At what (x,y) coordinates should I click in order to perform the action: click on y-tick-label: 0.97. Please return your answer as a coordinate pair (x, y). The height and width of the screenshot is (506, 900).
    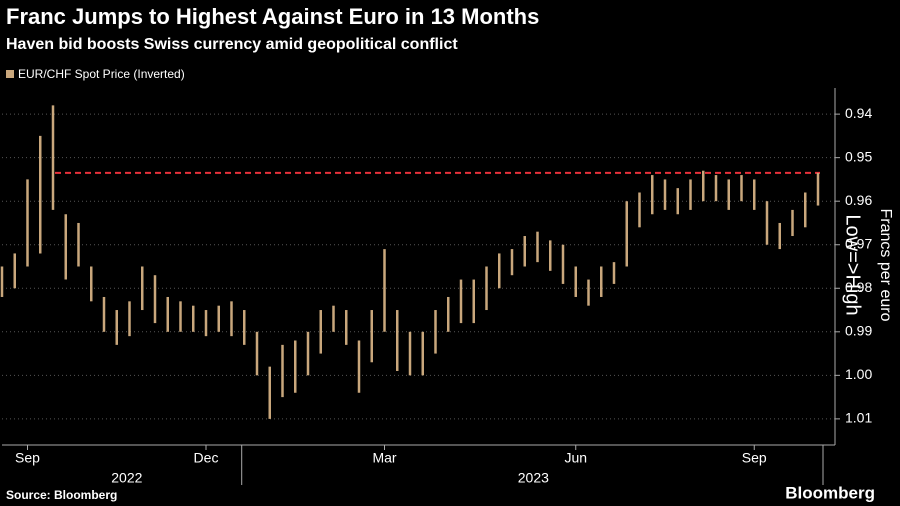
    Looking at the image, I should click on (858, 243).